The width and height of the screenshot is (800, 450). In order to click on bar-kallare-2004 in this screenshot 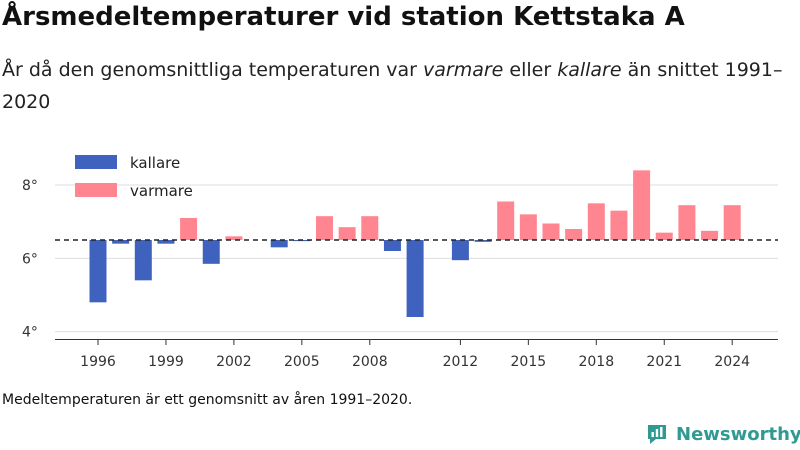, I will do `click(279, 244)`.